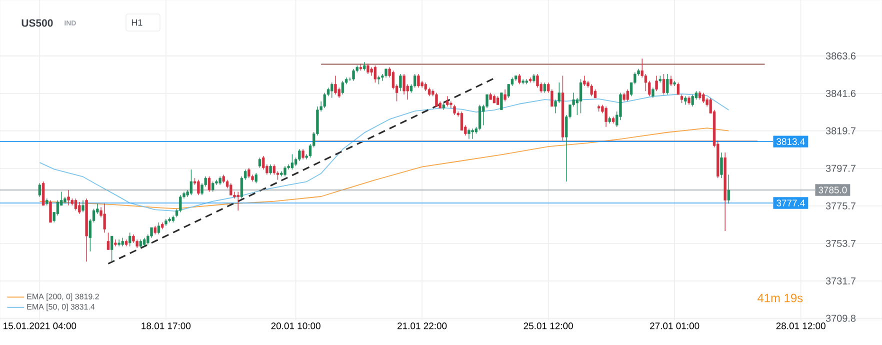 Image resolution: width=882 pixels, height=345 pixels. What do you see at coordinates (166, 326) in the screenshot?
I see `x-tick-label: 18.01 17:00` at bounding box center [166, 326].